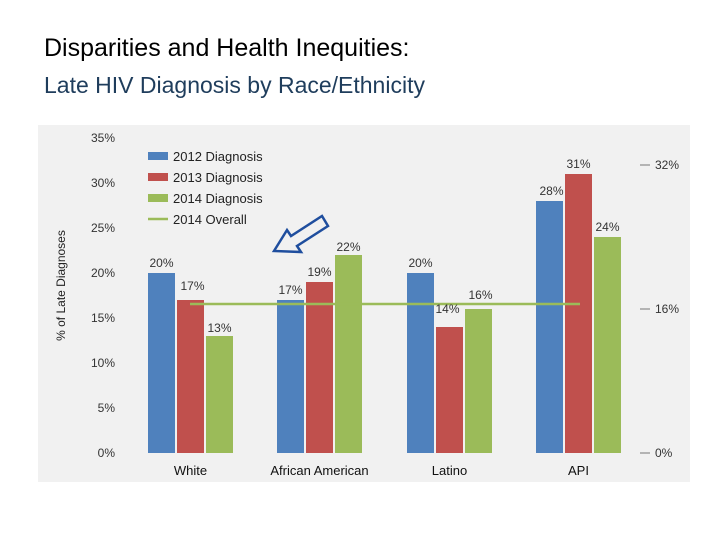 The image size is (720, 540). What do you see at coordinates (107, 408) in the screenshot?
I see `y-tick-label: 5%` at bounding box center [107, 408].